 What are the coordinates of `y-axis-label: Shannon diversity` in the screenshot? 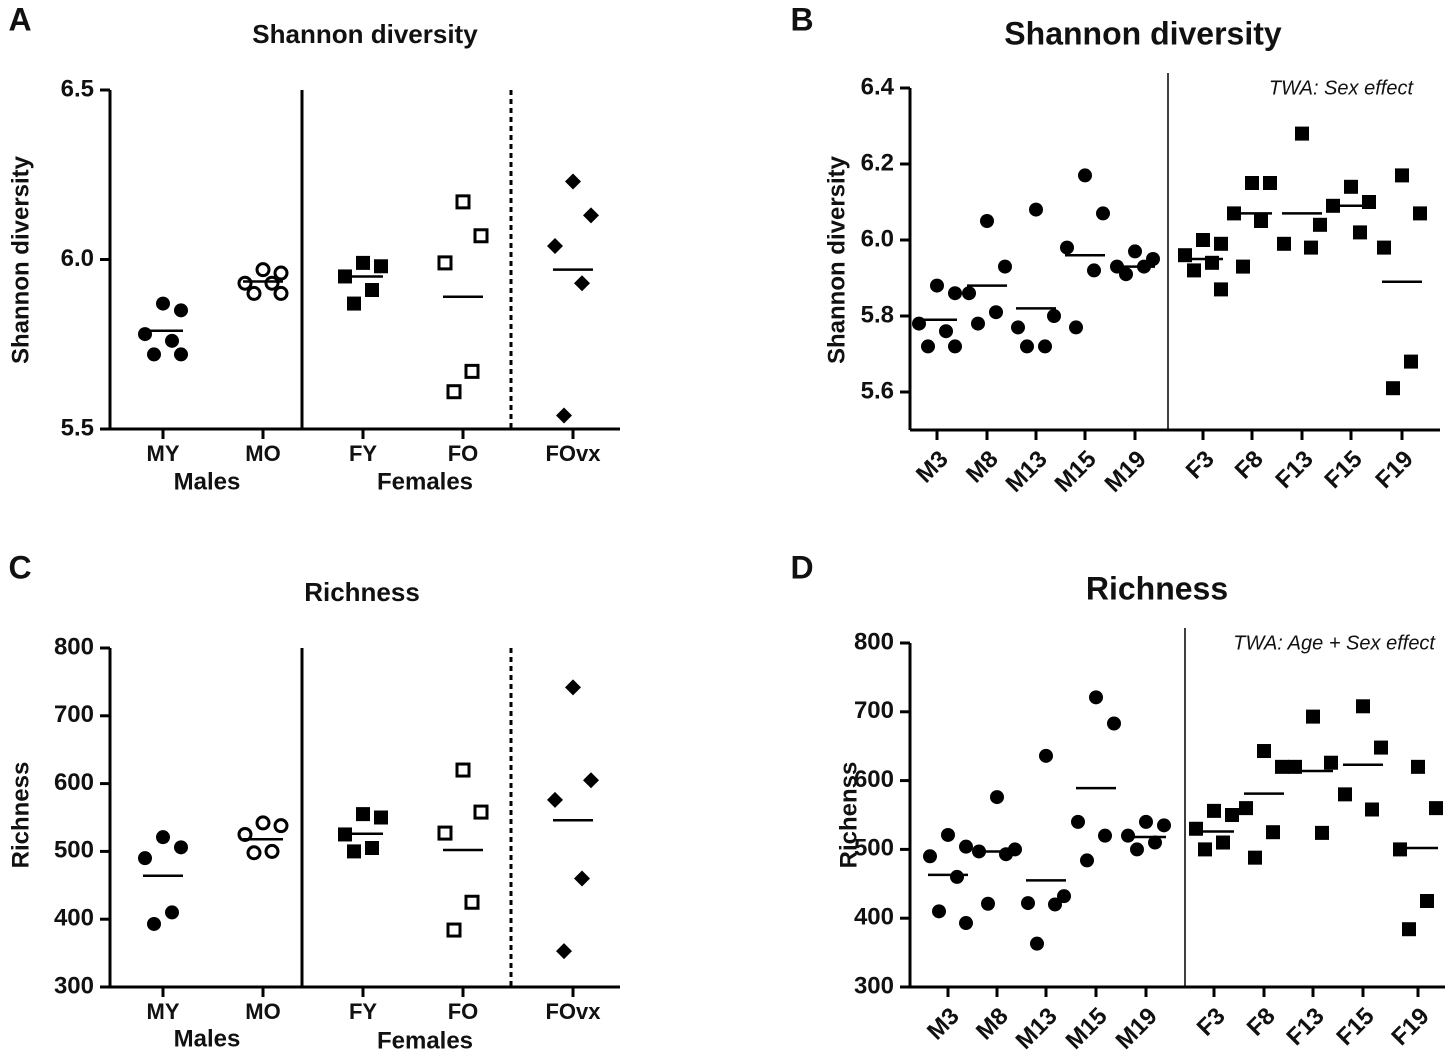 It's located at (20, 259).